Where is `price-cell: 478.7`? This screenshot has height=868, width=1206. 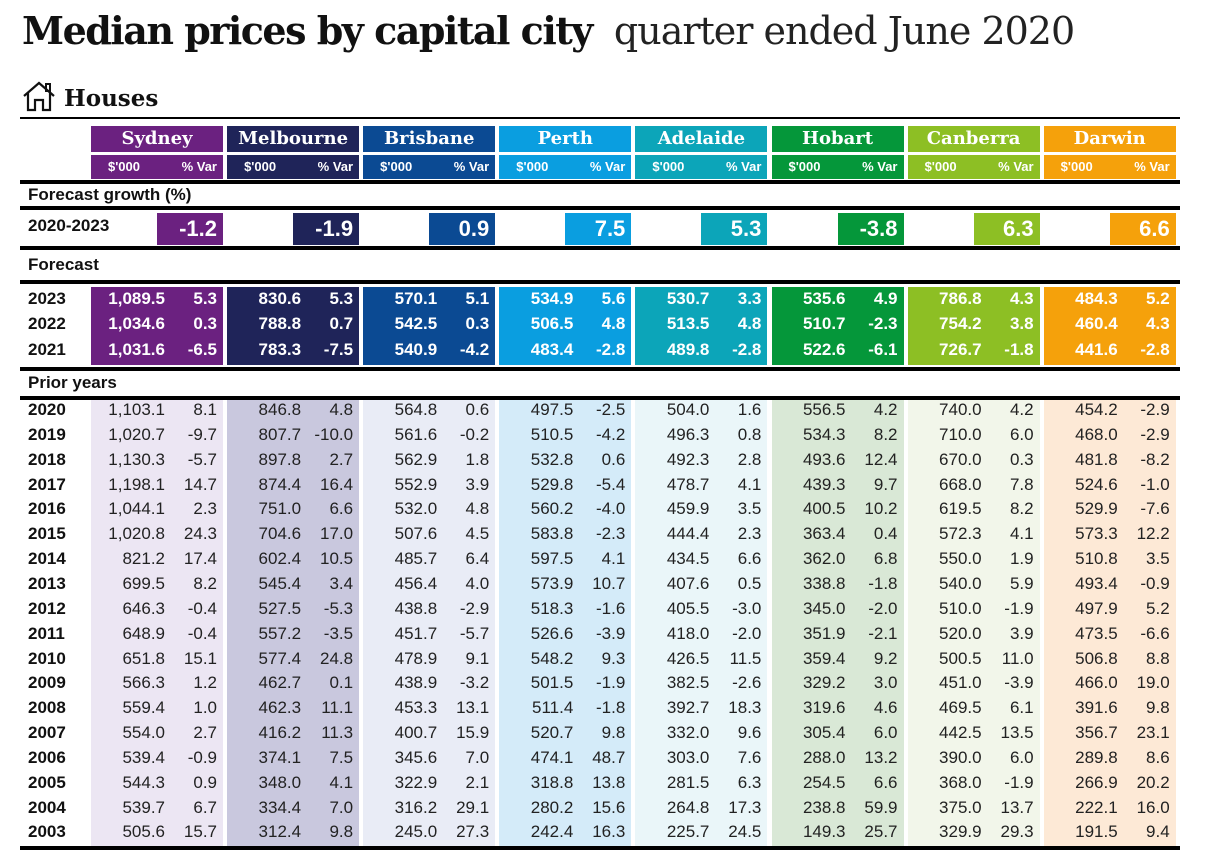
price-cell: 478.7 is located at coordinates (688, 484).